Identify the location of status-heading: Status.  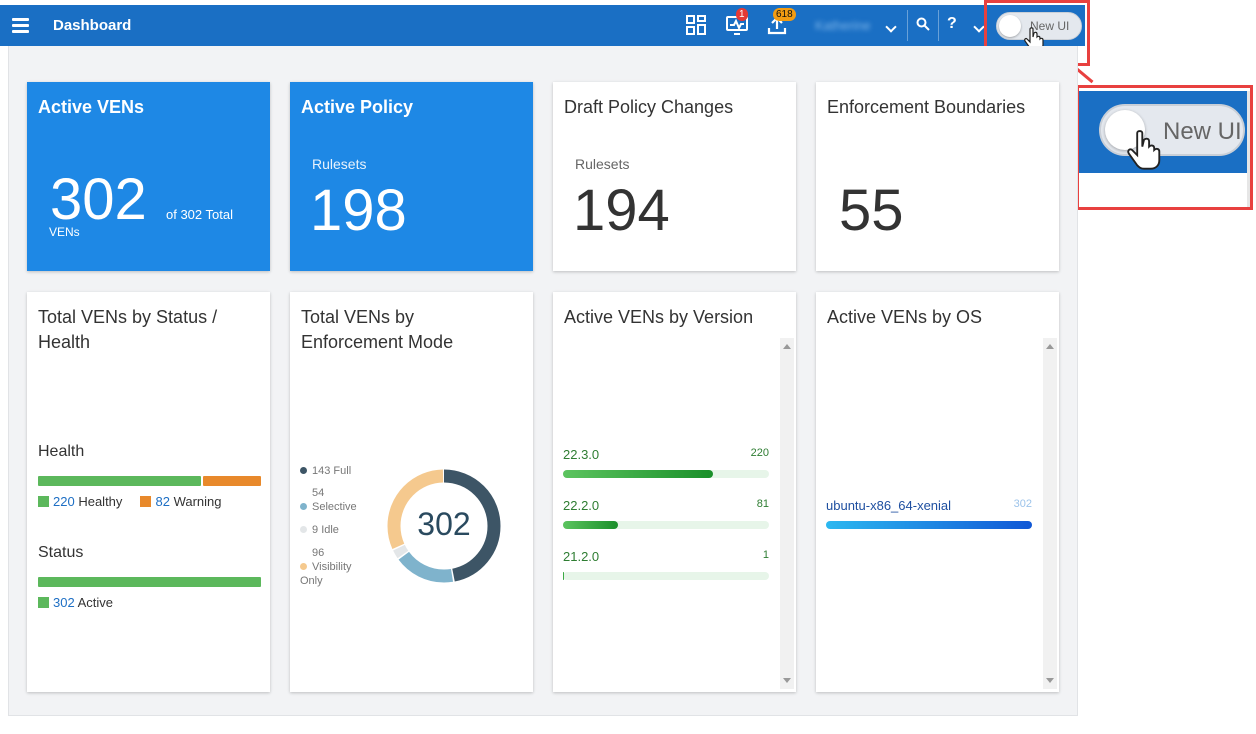
(61, 552).